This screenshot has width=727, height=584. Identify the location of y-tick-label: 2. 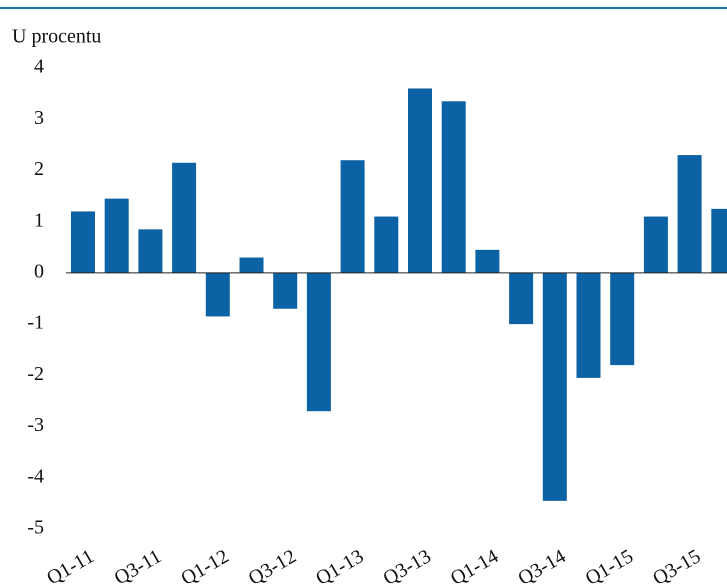
(39, 169).